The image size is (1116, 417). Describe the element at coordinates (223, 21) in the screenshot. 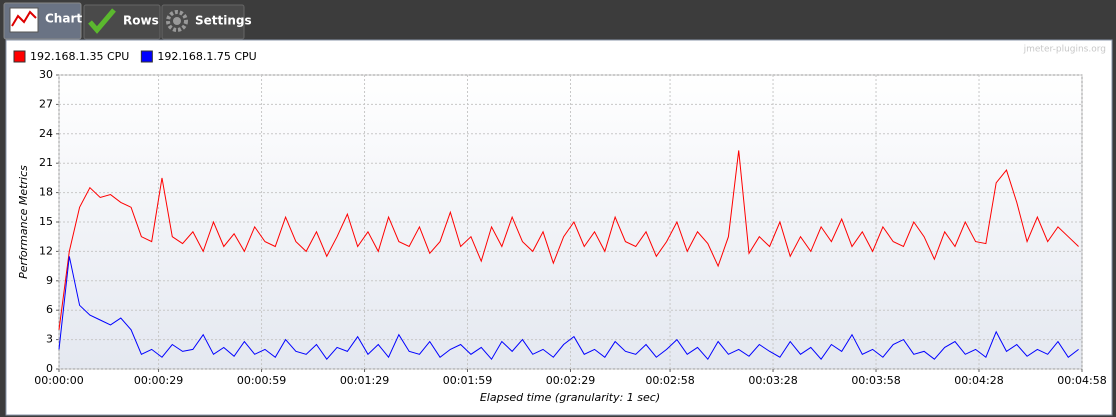

I see `tab-label: Settings` at that location.